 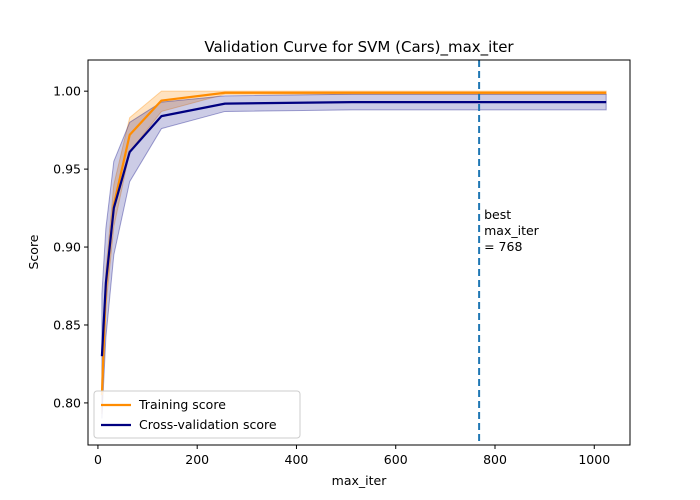 I want to click on annotation-line: max_iter, so click(x=512, y=230).